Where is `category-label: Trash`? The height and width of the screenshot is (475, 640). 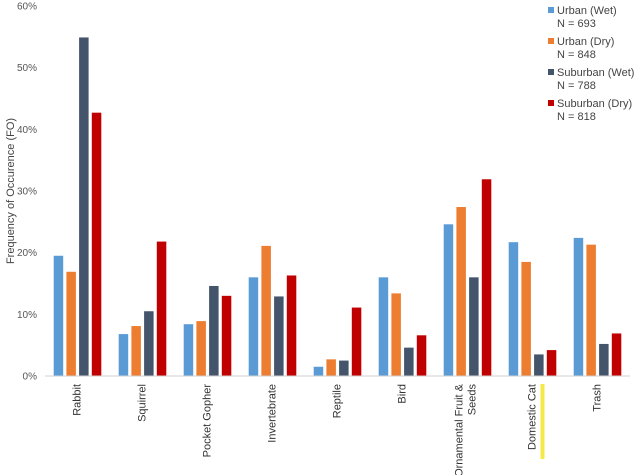 category-label: Trash is located at coordinates (598, 398).